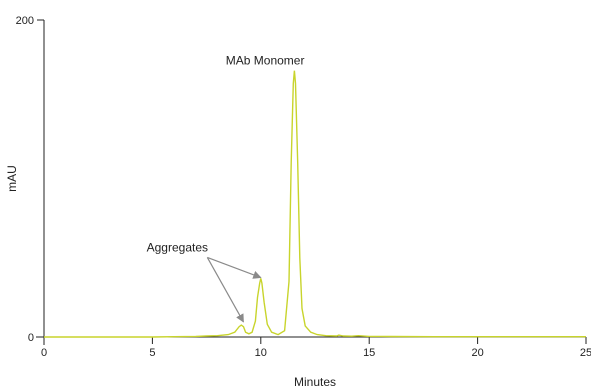 This screenshot has width=591, height=390. What do you see at coordinates (585, 353) in the screenshot?
I see `x-tick-label: 25` at bounding box center [585, 353].